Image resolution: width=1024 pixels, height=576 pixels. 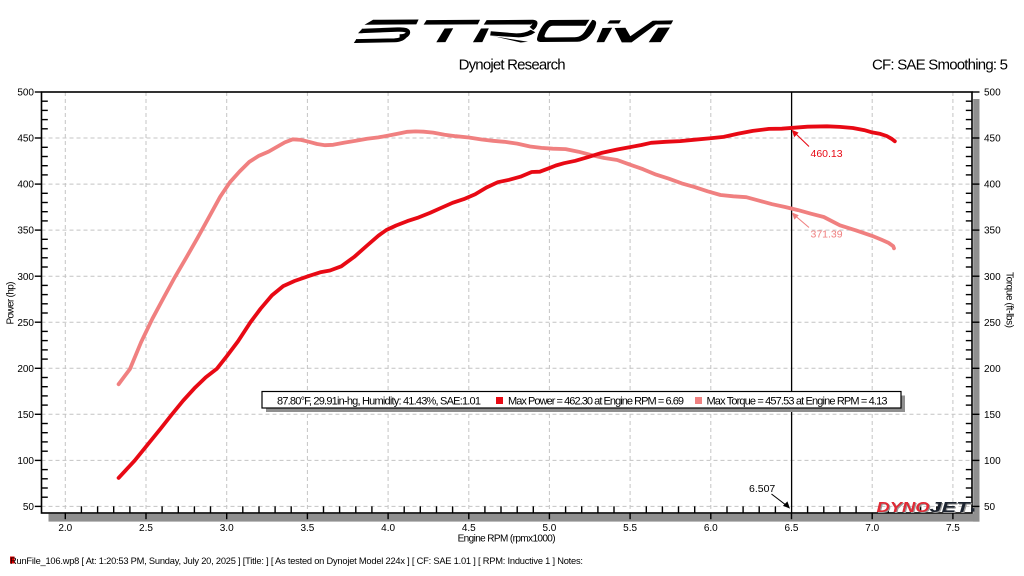 I want to click on svg-text: 2.0, so click(x=65, y=528).